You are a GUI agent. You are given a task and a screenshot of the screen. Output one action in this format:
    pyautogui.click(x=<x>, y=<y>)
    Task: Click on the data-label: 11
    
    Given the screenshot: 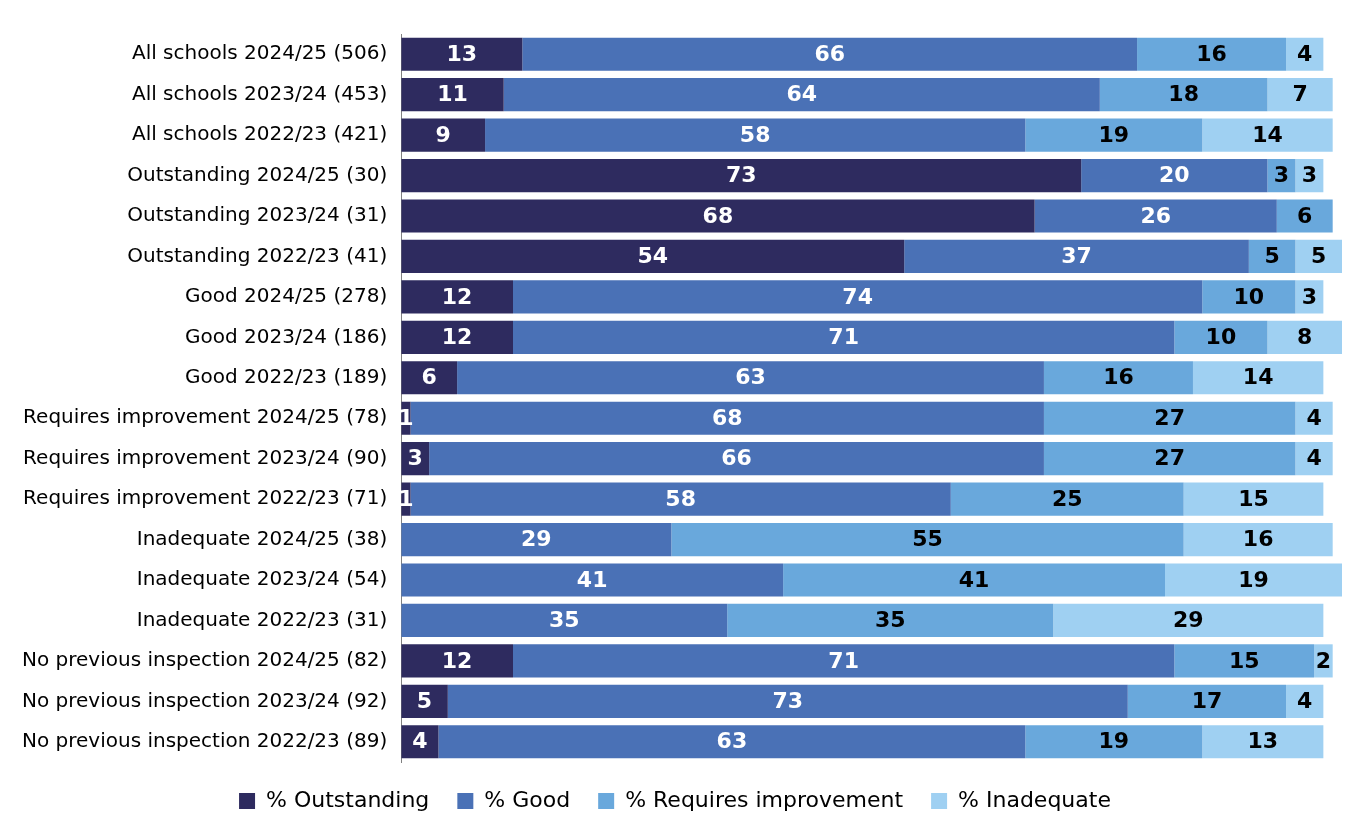 What is the action you would take?
    pyautogui.click(x=452, y=94)
    